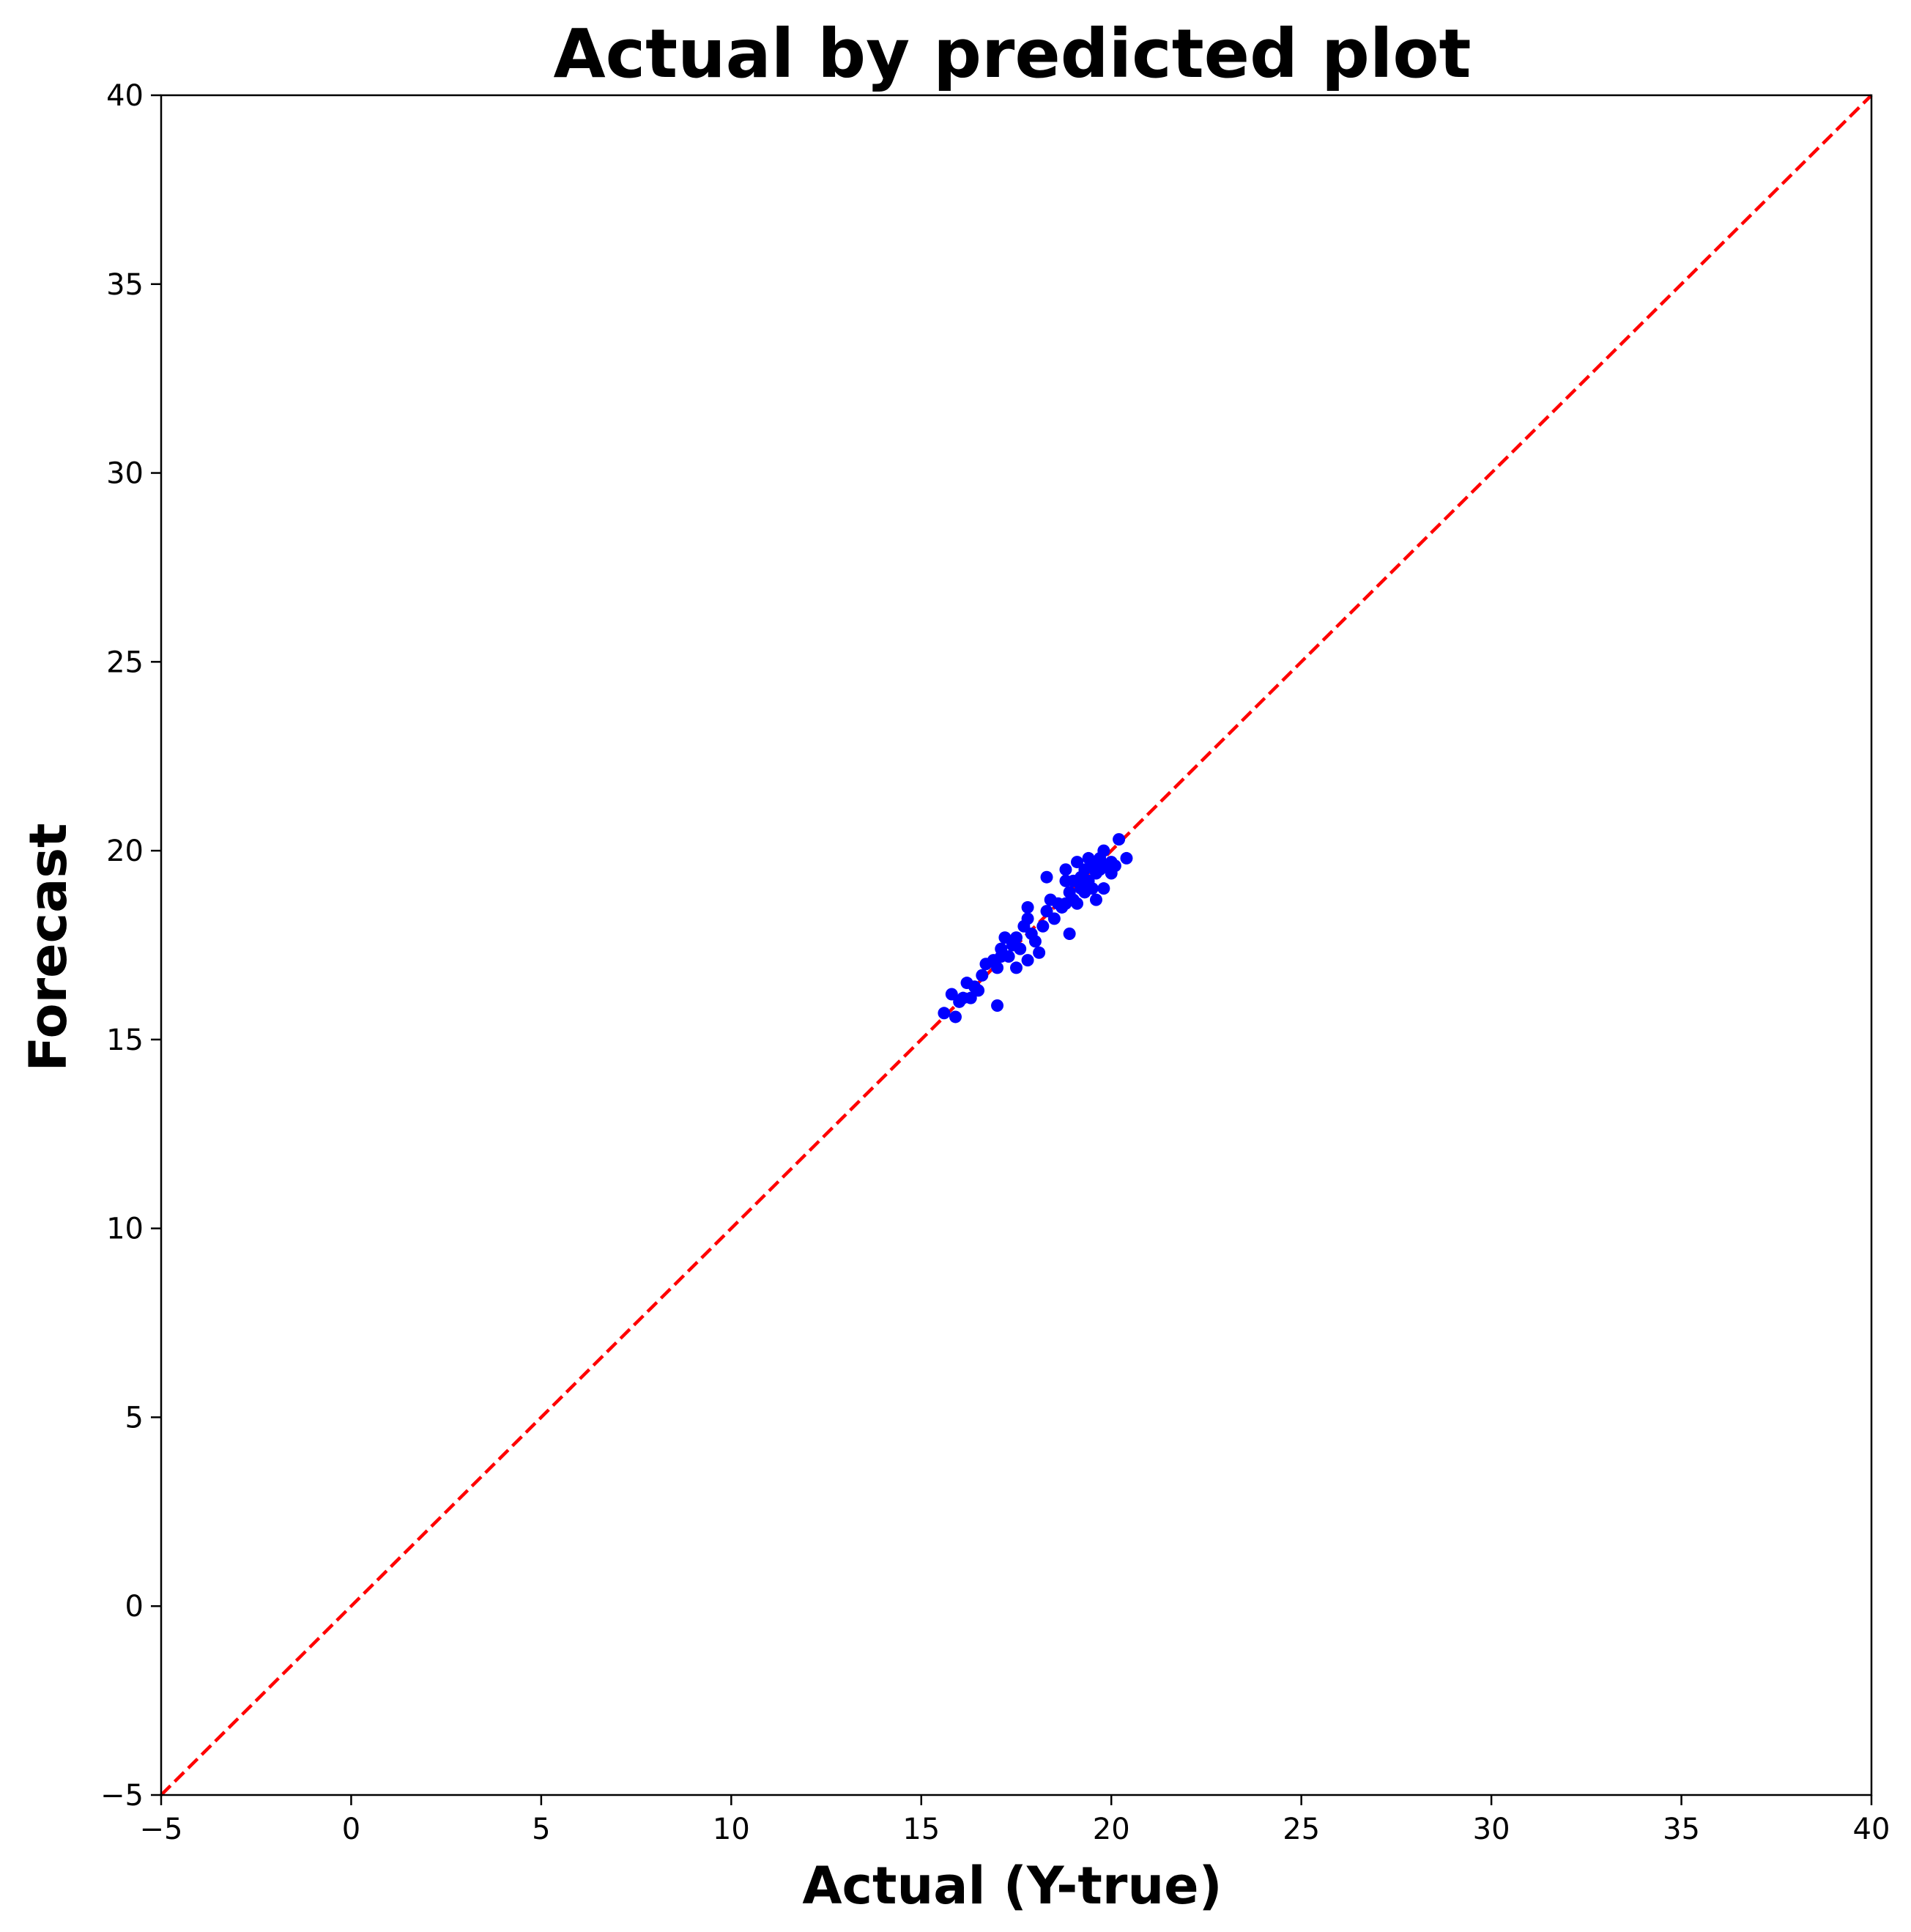 The width and height of the screenshot is (1911, 1932). I want to click on y-tick-label-6: 25, so click(125, 662).